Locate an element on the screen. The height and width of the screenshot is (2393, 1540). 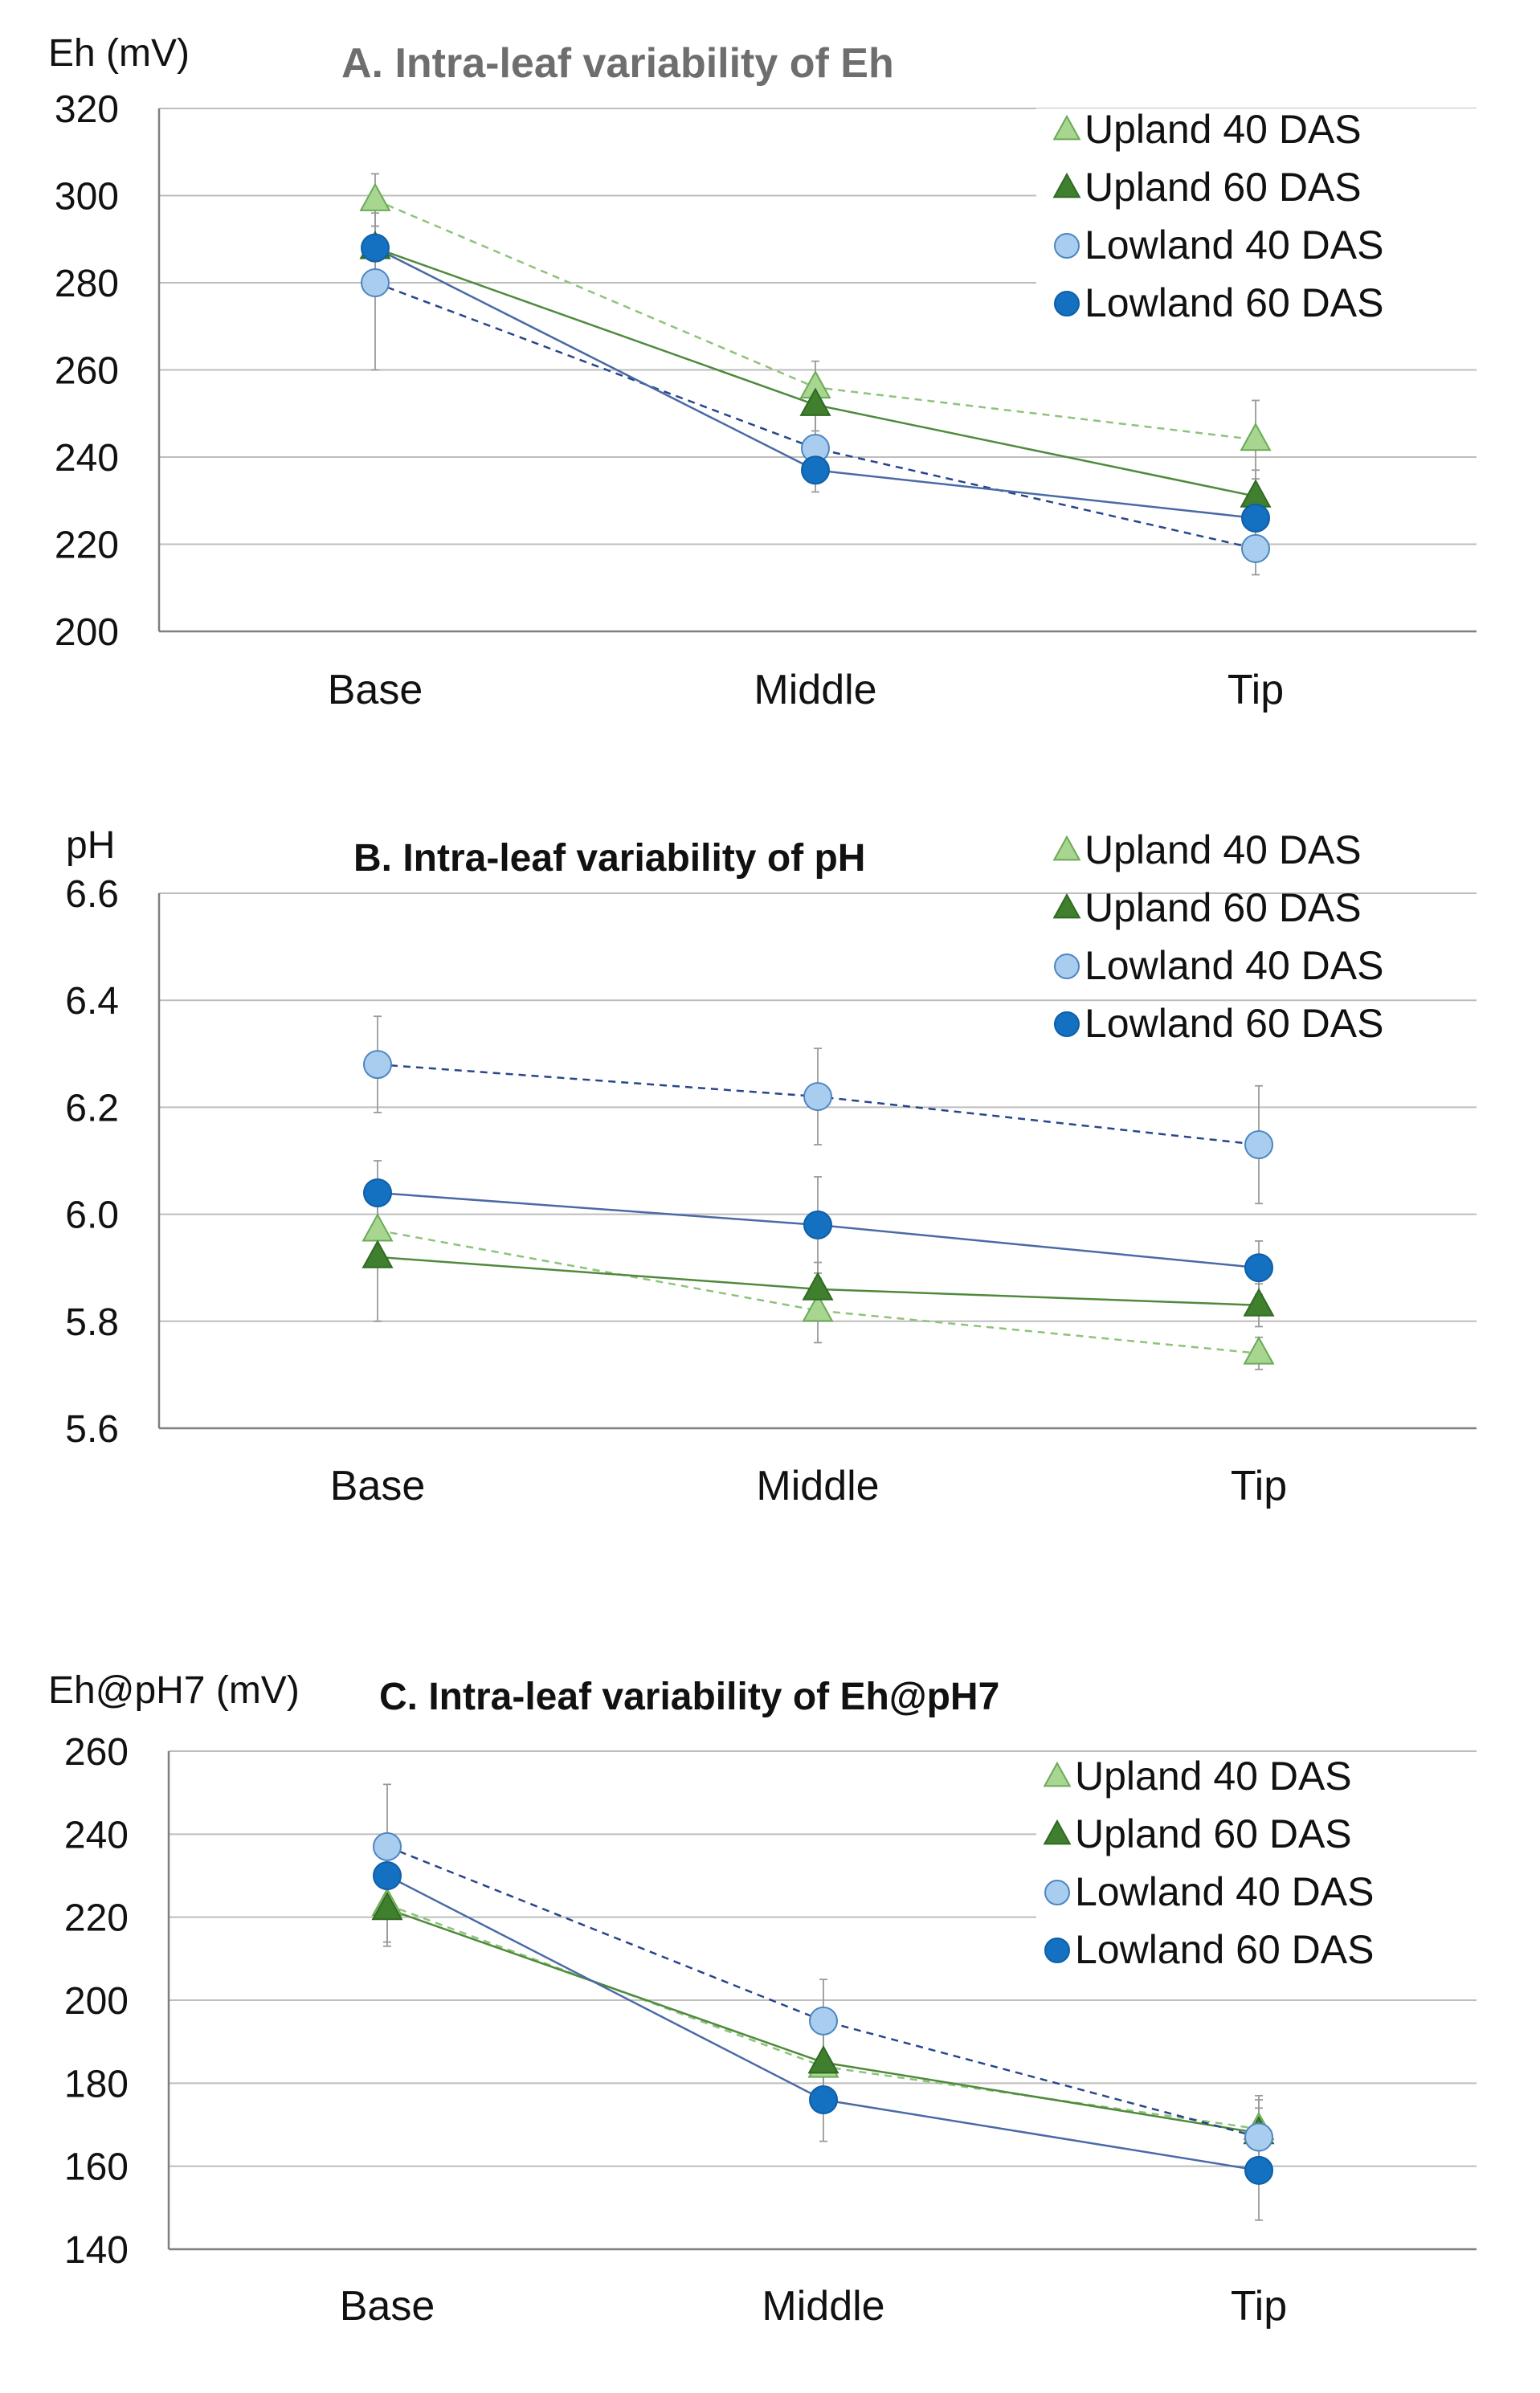
y-tick-label: 140 is located at coordinates (96, 2250).